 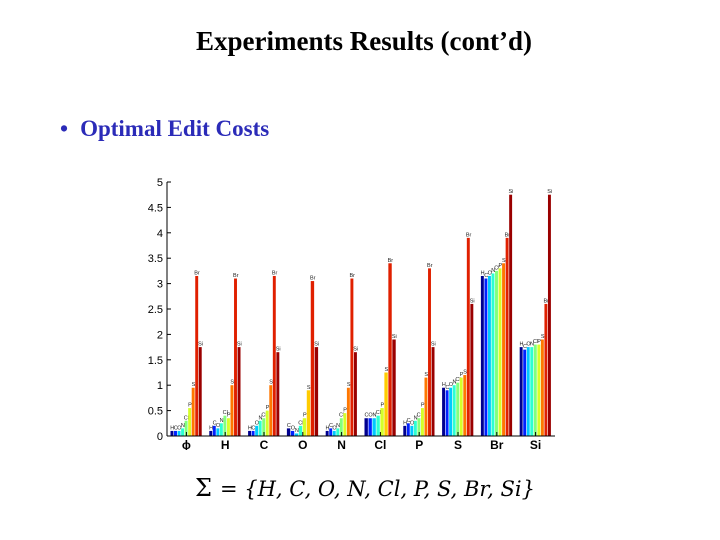 I want to click on x-tick-label: Si, so click(x=535, y=444).